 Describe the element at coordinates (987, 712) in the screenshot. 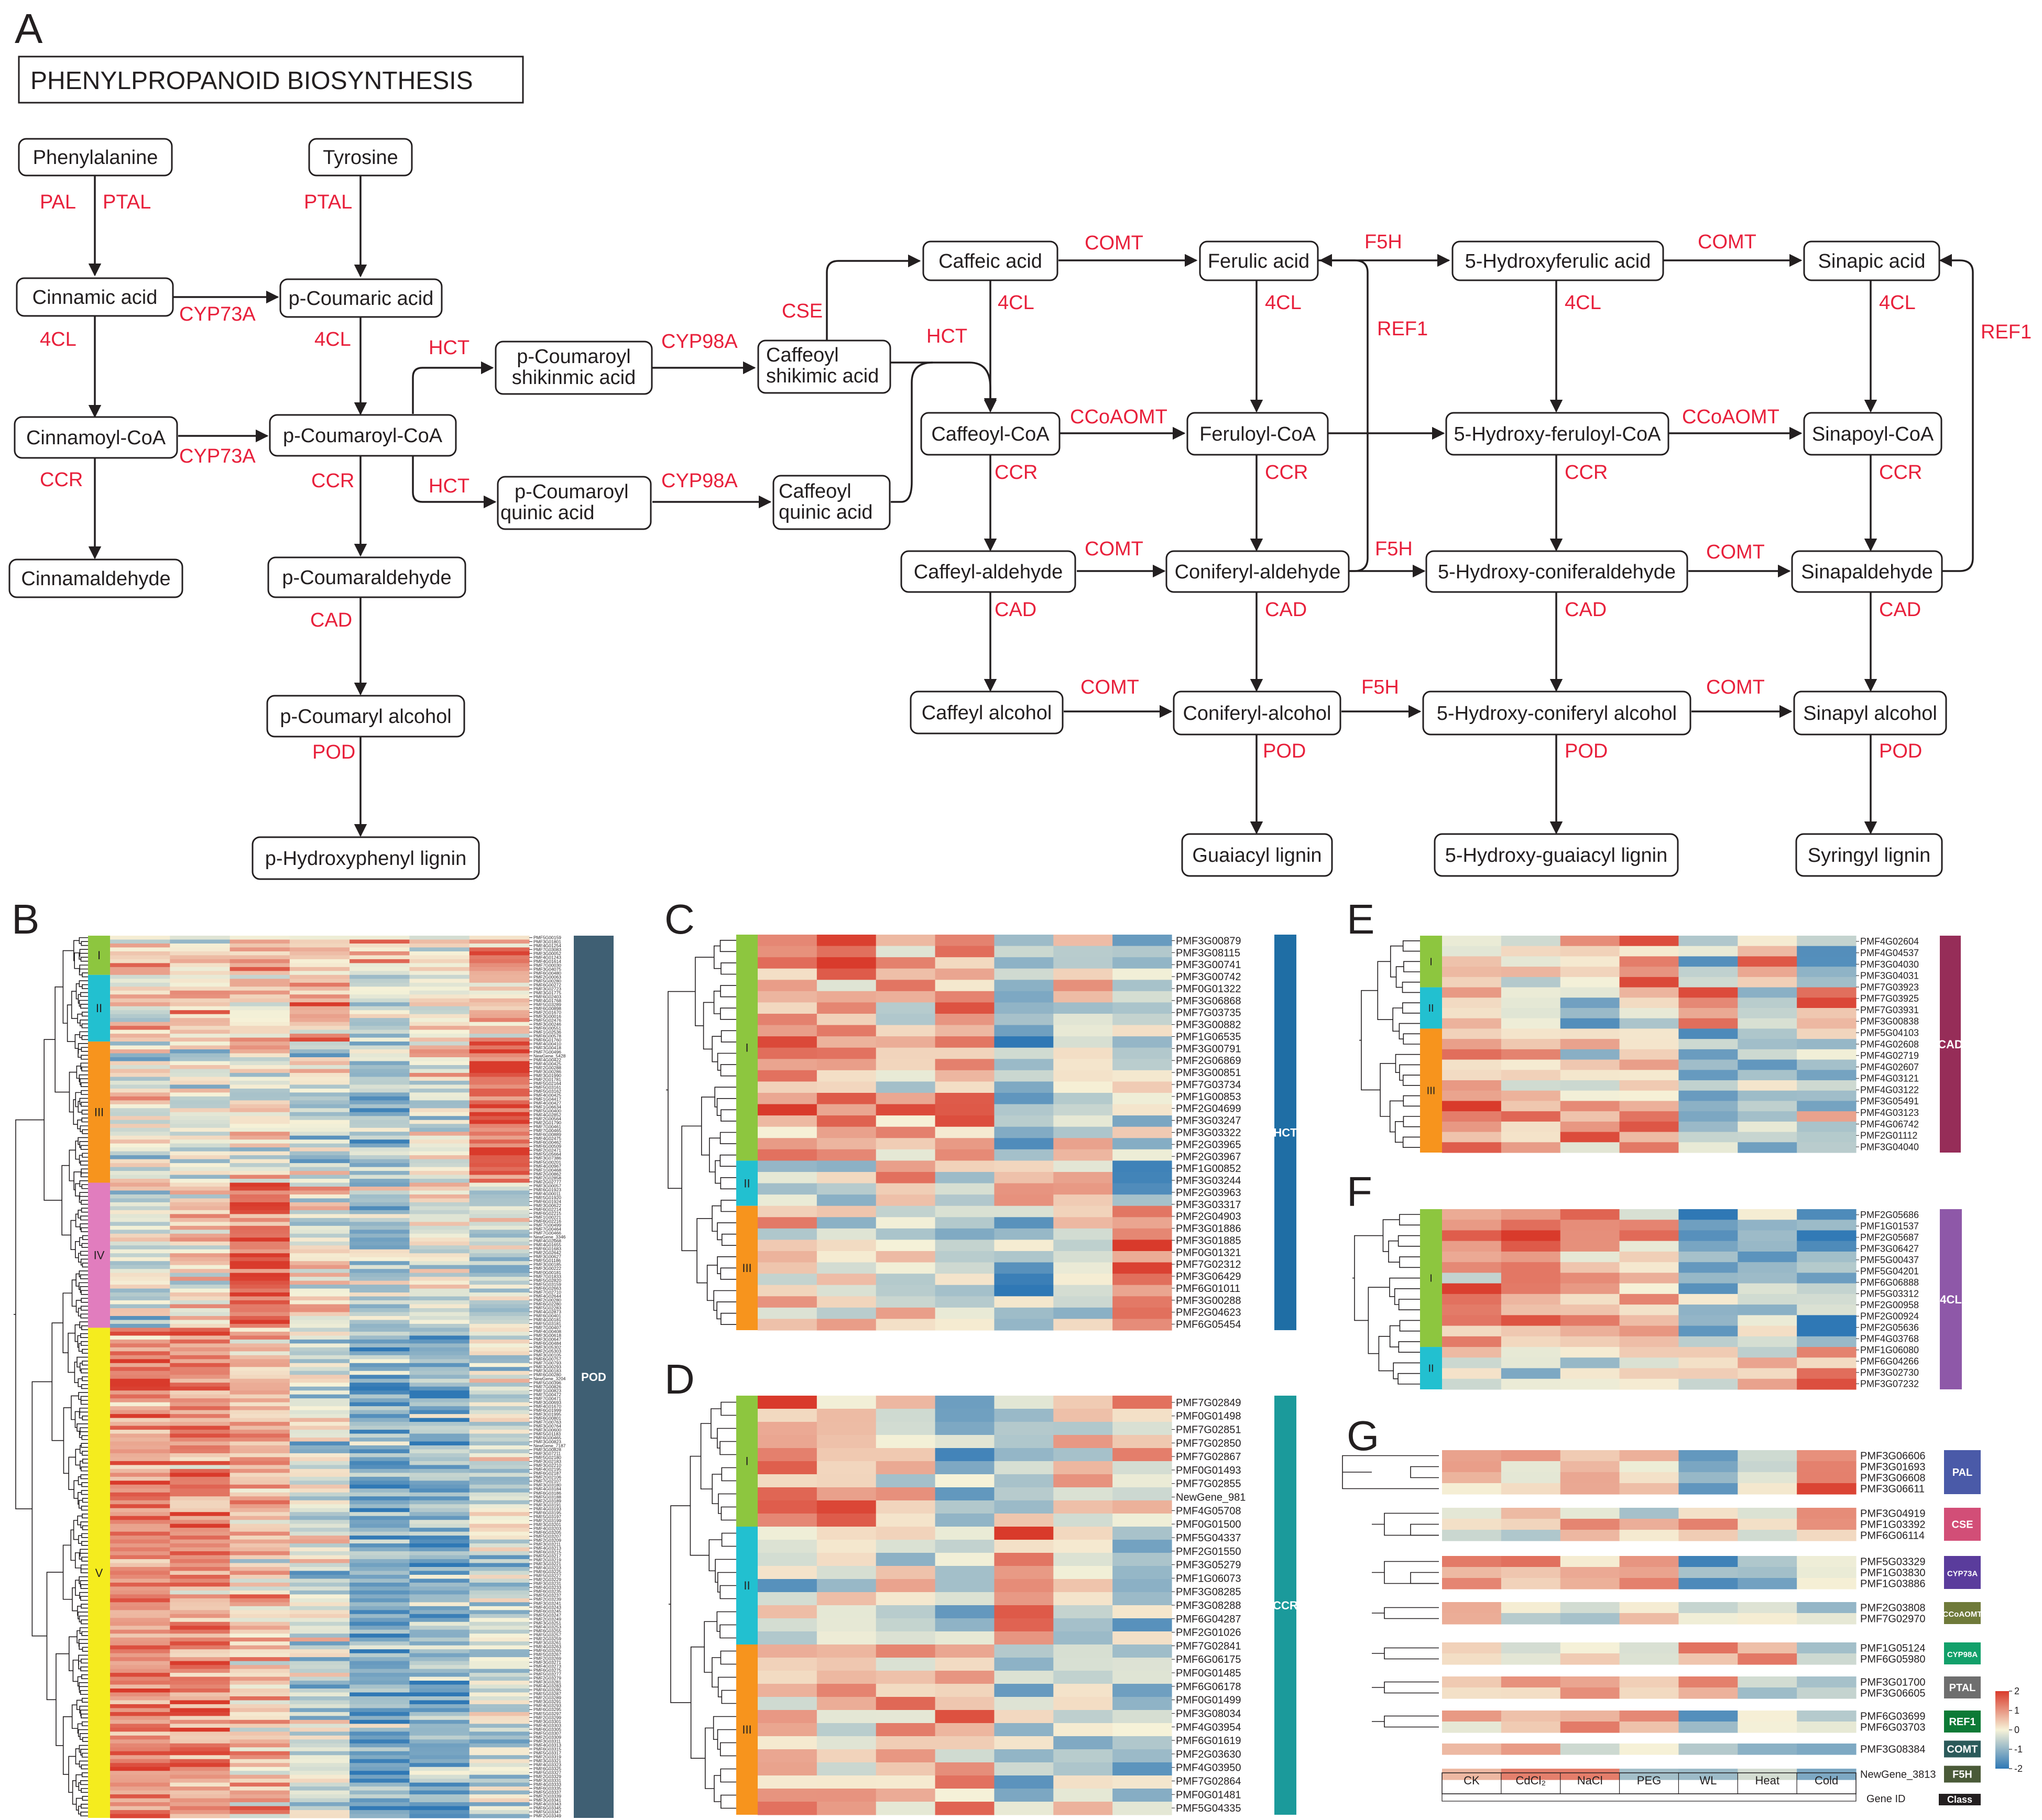

I see `compound-caffeyl-alcohol: Caffeyl alcohol` at that location.